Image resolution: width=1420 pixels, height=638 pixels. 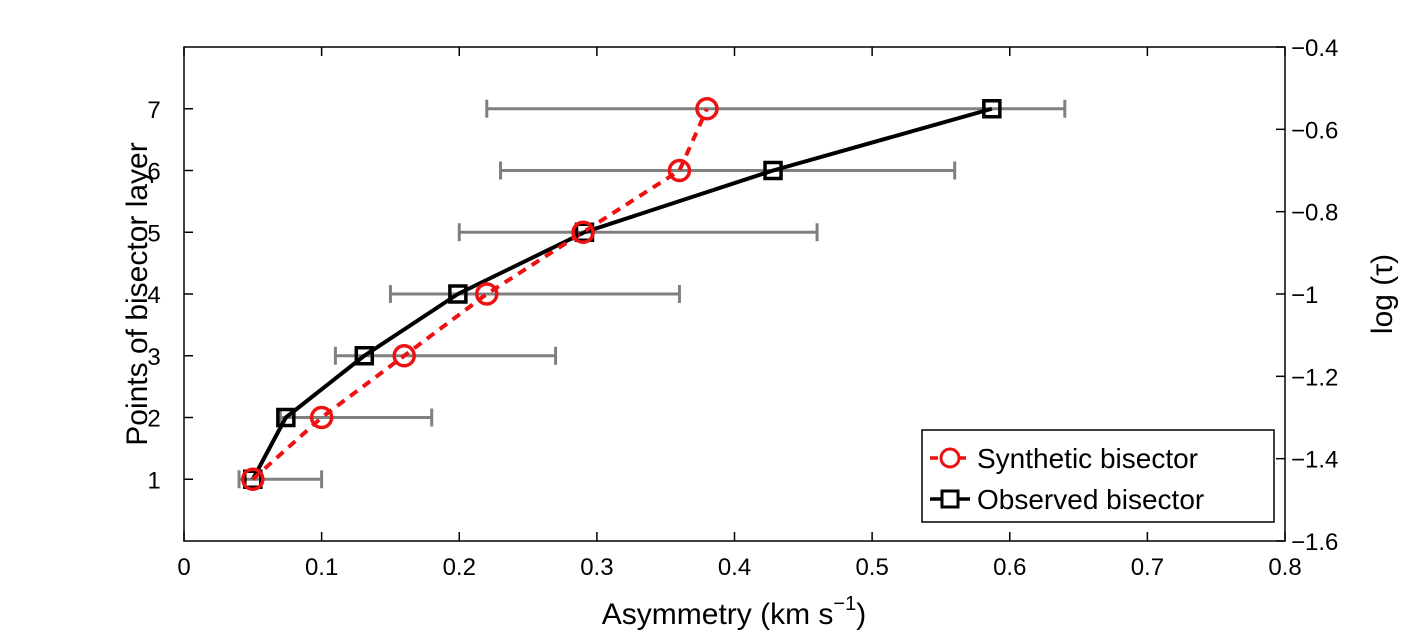 What do you see at coordinates (153, 480) in the screenshot?
I see `y-tick-label: 1` at bounding box center [153, 480].